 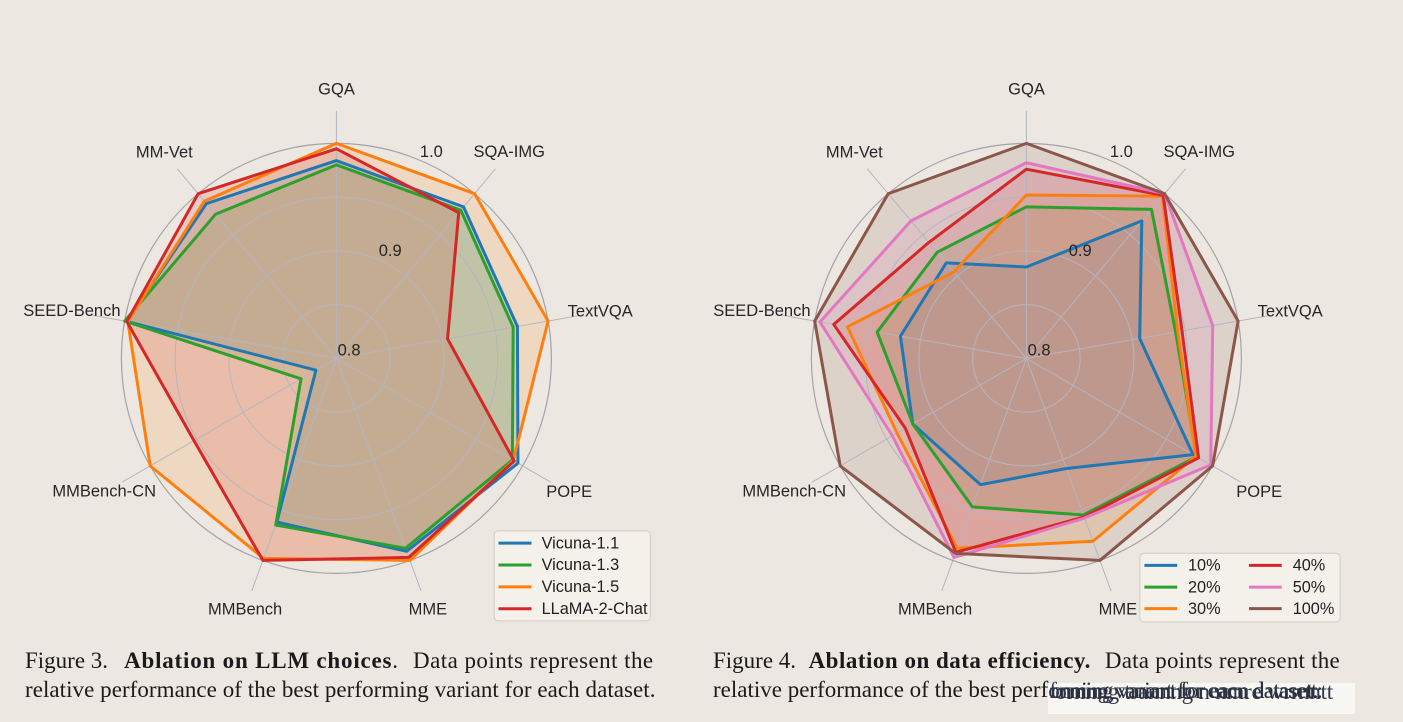 What do you see at coordinates (1309, 566) in the screenshot?
I see `svg-text: 40%` at bounding box center [1309, 566].